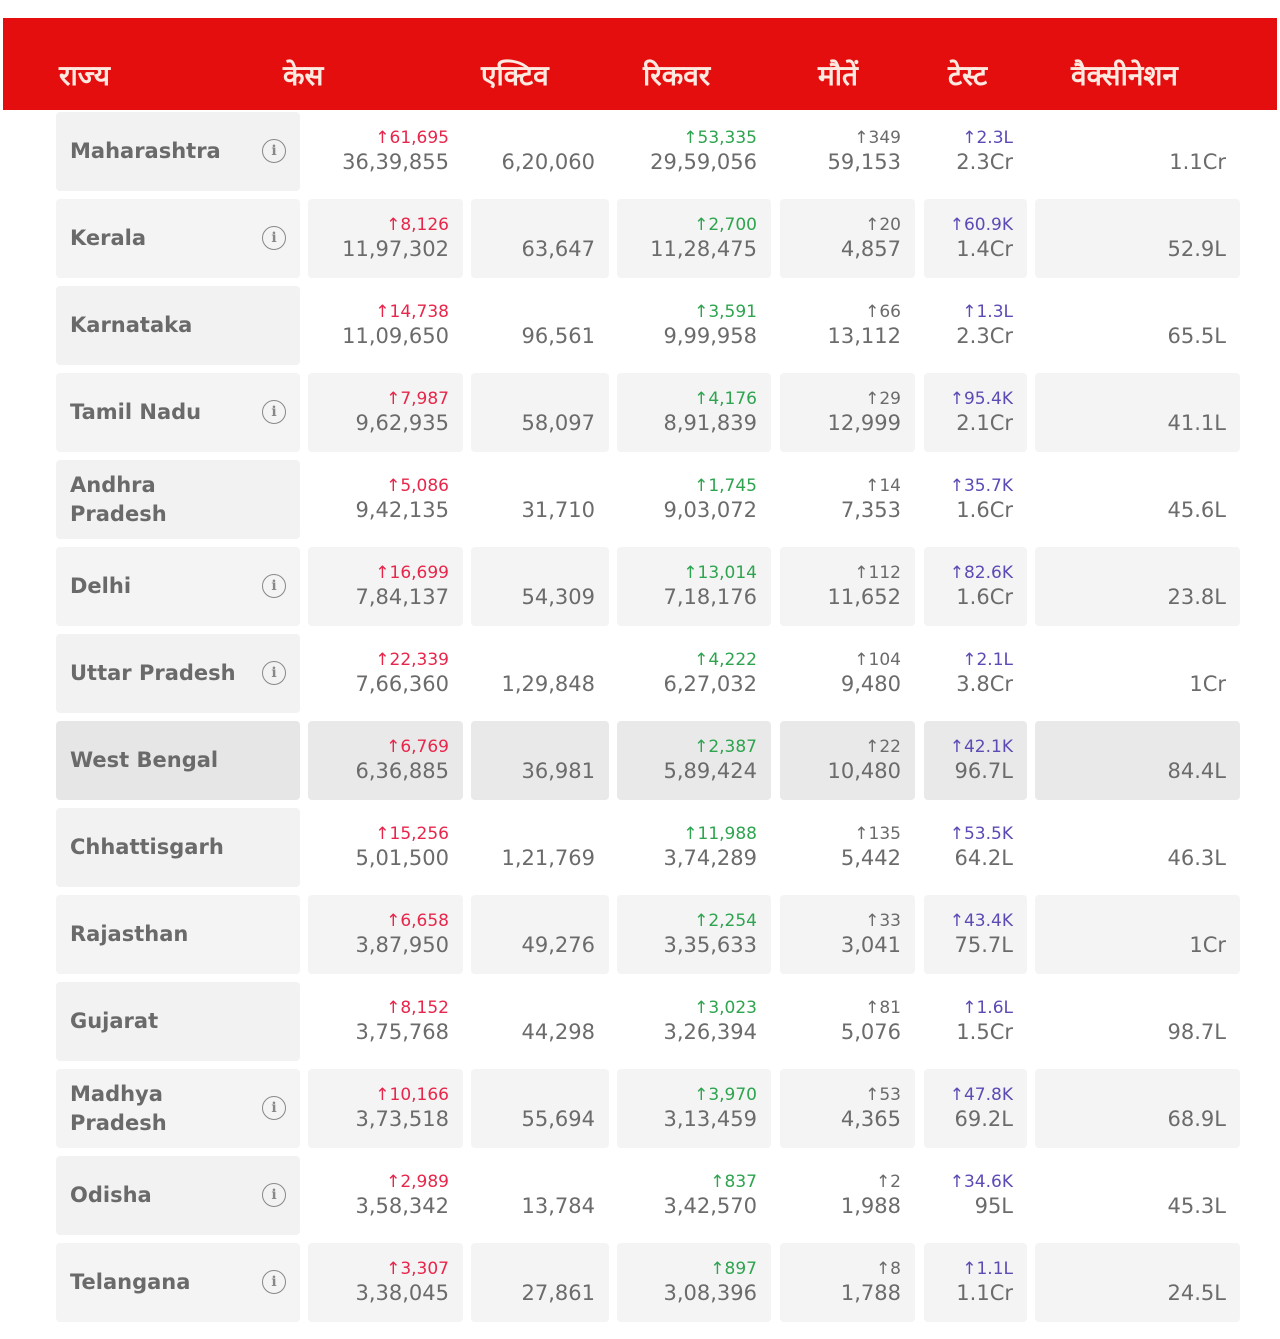 This screenshot has width=1280, height=1339. What do you see at coordinates (694, 847) in the screenshot?
I see `recovered-cell: ↑11,988 3,74,289` at bounding box center [694, 847].